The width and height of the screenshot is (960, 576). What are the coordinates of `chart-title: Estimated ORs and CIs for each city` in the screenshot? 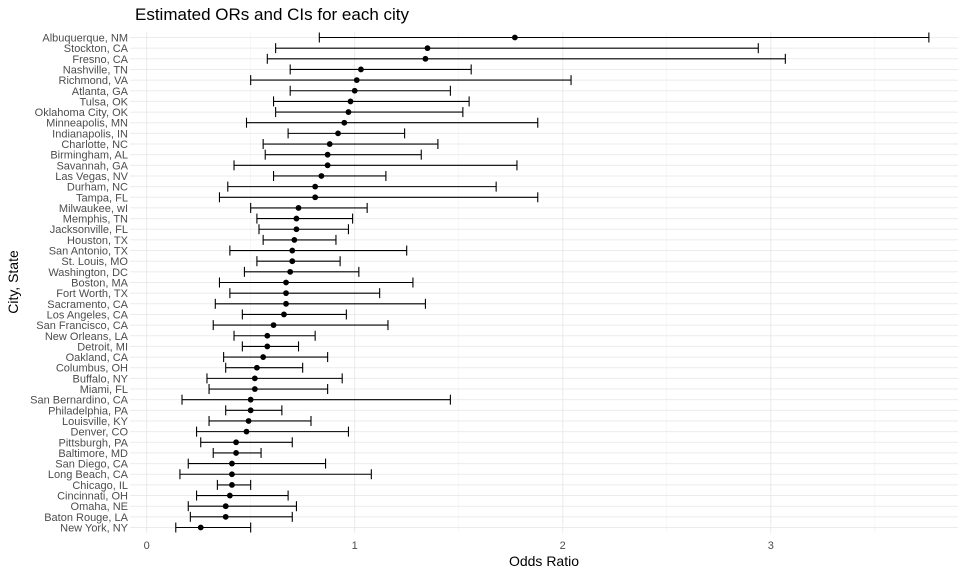 It's located at (272, 14).